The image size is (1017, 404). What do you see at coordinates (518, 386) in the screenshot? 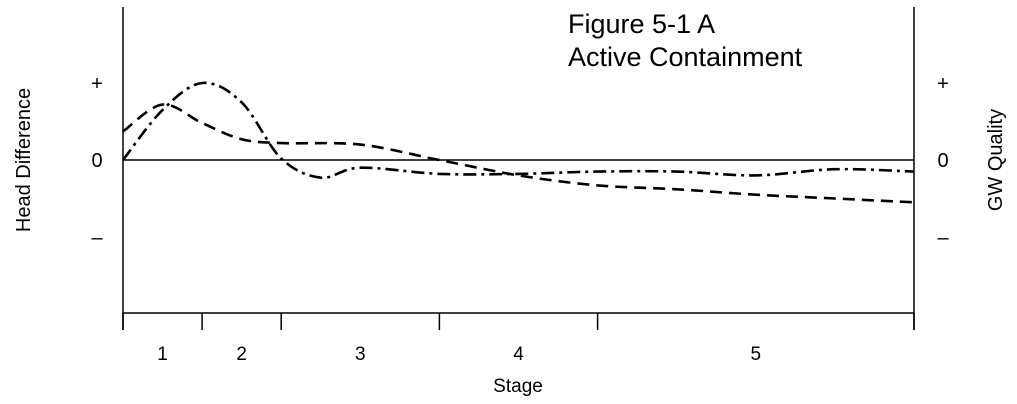
I see `x-axis-label: Stage` at bounding box center [518, 386].